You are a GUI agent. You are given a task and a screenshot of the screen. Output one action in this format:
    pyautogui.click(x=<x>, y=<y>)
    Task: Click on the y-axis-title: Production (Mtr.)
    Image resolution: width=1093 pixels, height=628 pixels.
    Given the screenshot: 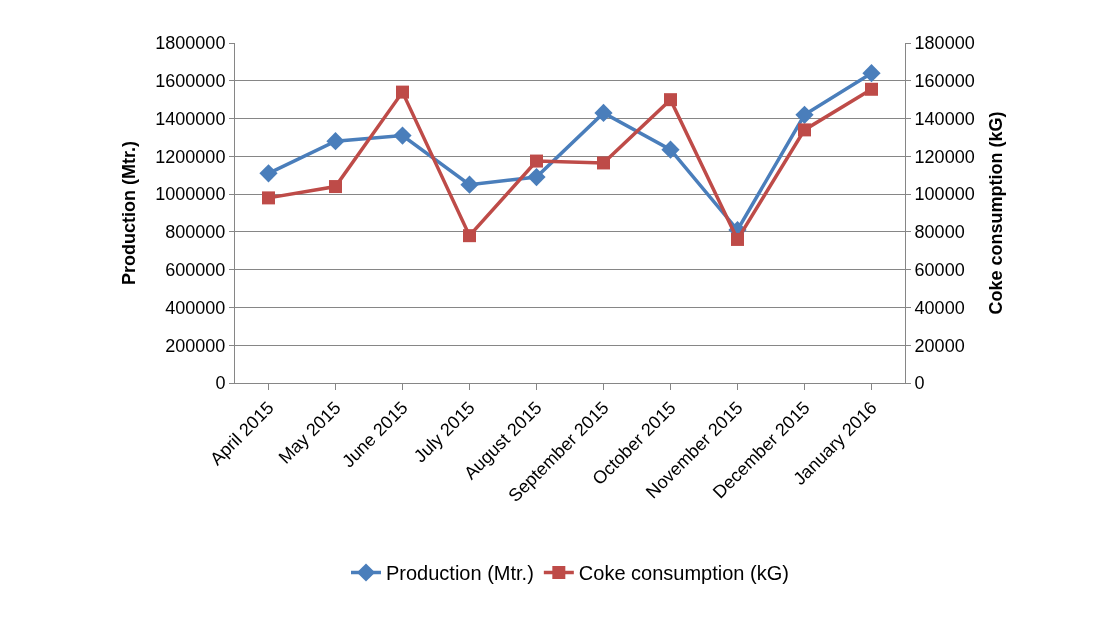 What is the action you would take?
    pyautogui.click(x=128, y=213)
    